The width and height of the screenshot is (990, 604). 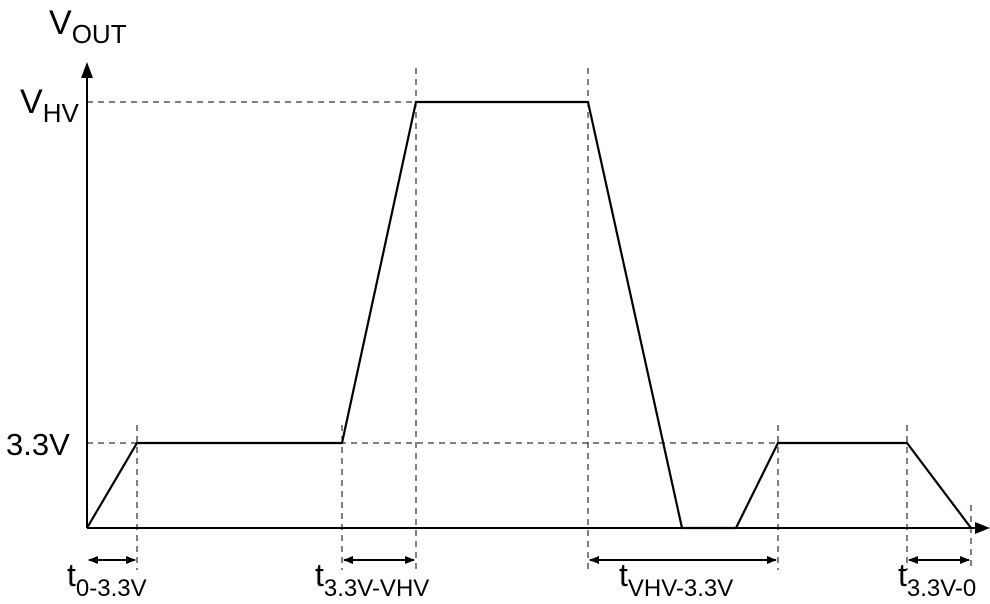 What do you see at coordinates (87, 70) in the screenshot?
I see `y-axis-arrowhead` at bounding box center [87, 70].